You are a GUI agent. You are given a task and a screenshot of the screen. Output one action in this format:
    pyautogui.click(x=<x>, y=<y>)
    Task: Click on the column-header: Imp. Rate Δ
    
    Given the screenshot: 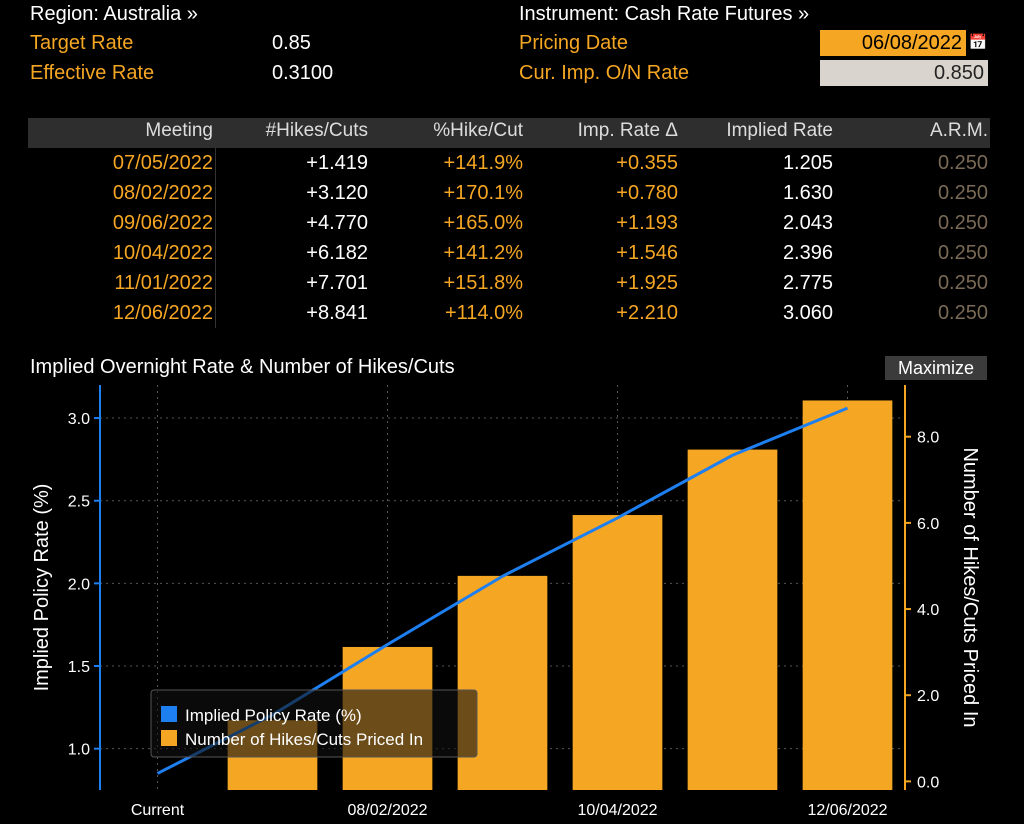 What is the action you would take?
    pyautogui.click(x=627, y=130)
    